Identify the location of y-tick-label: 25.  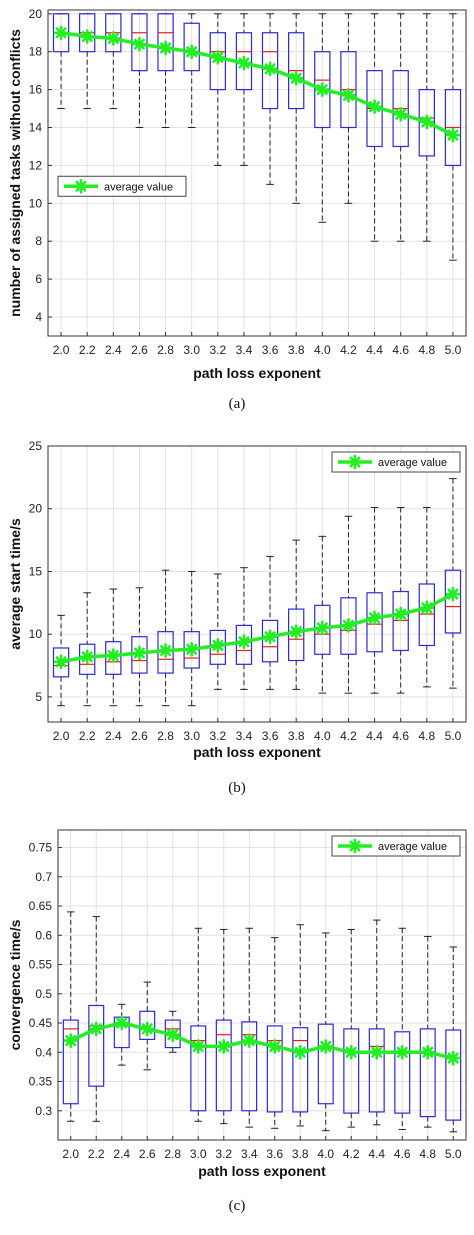
(36, 446).